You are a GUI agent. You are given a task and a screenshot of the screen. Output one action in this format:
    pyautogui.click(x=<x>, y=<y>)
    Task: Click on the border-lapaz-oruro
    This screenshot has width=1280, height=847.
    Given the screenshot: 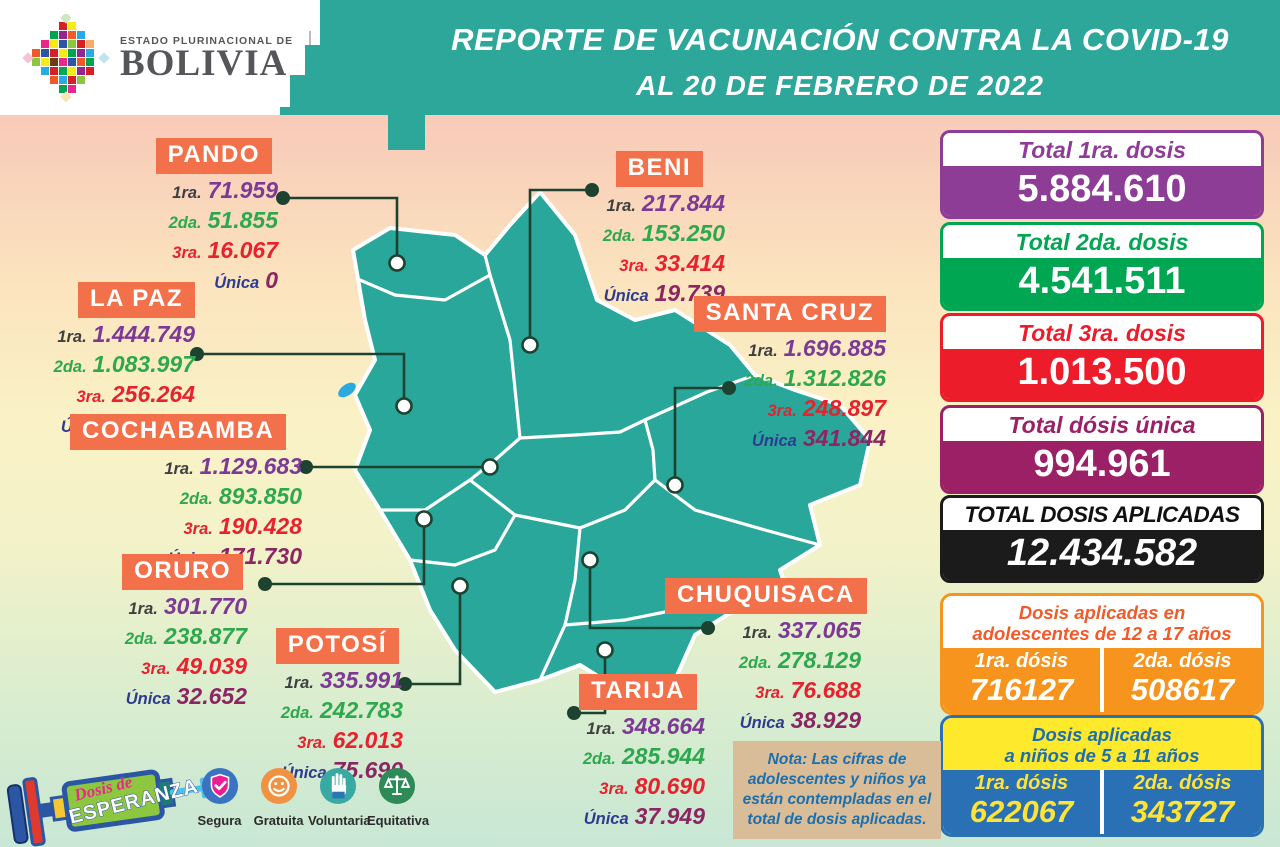 What is the action you would take?
    pyautogui.click(x=425, y=495)
    